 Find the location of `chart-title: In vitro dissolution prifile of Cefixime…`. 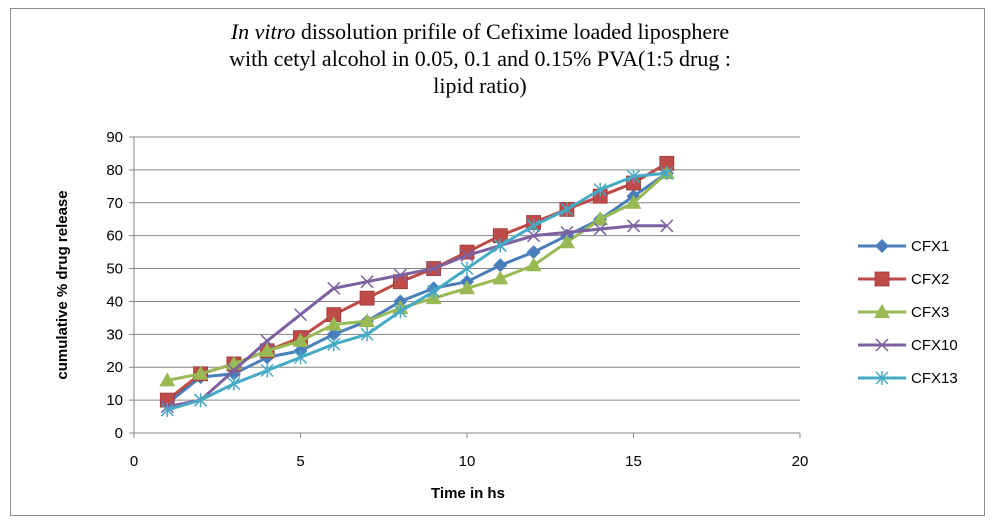

chart-title: In vitro dissolution prifile of Cefixime… is located at coordinates (480, 58).